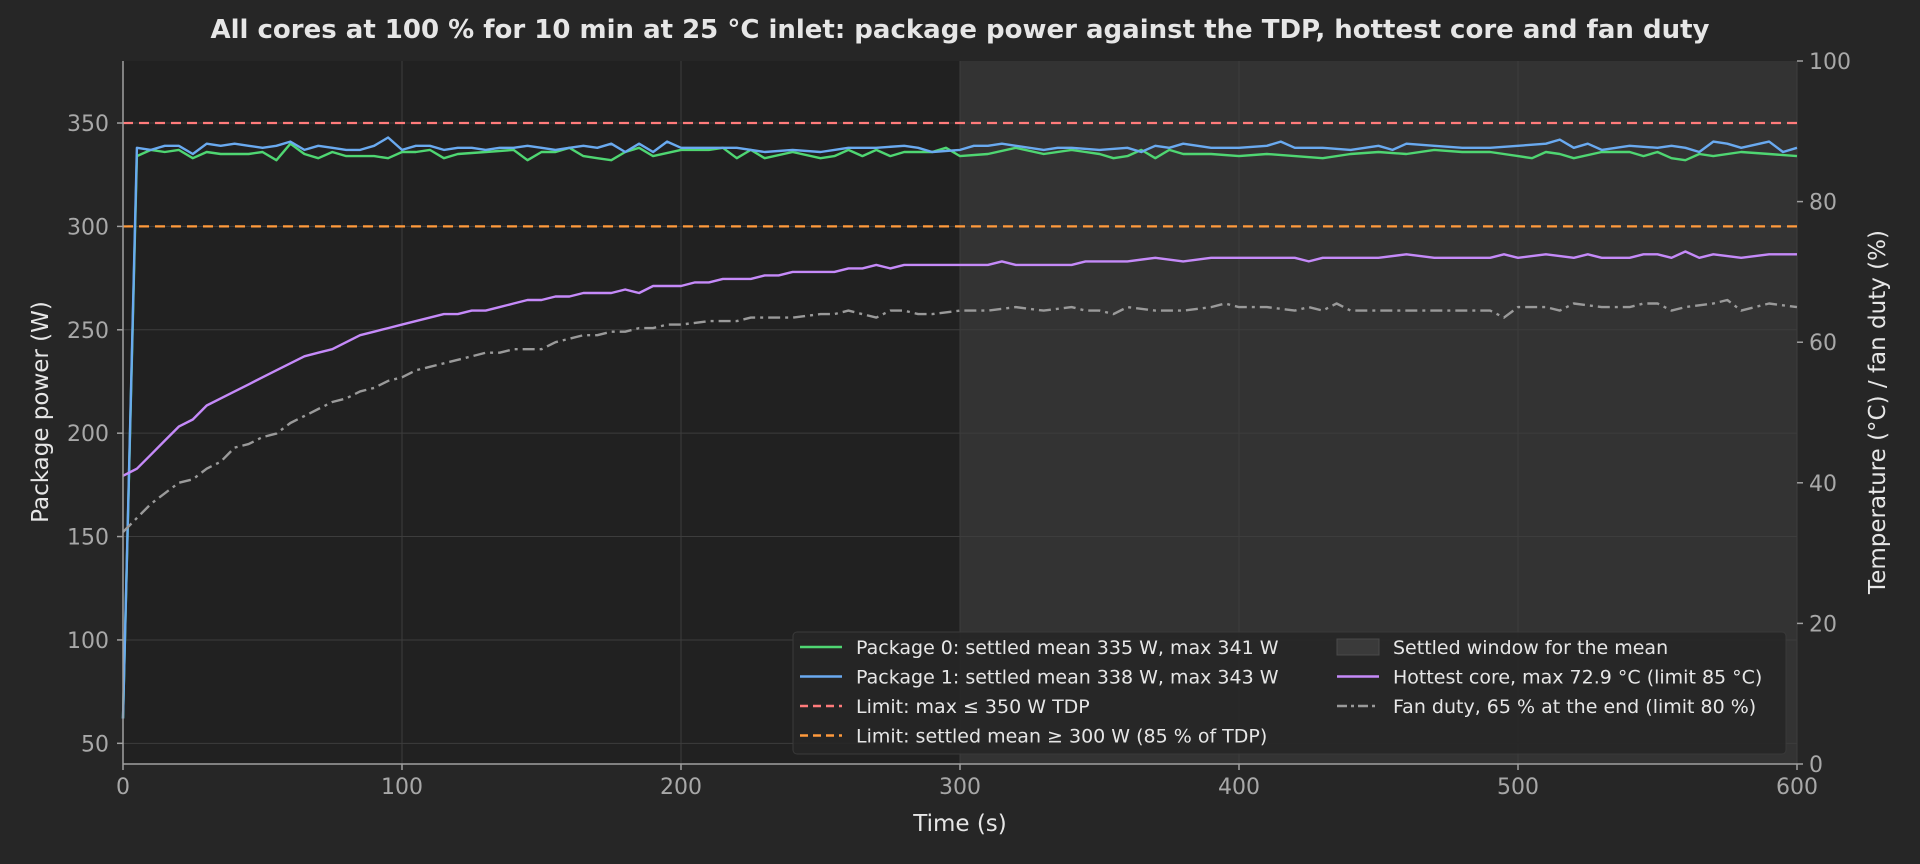 The width and height of the screenshot is (1920, 864). I want to click on legend-label: Package 0: settled mean 335 W, max 341 W, so click(1067, 648).